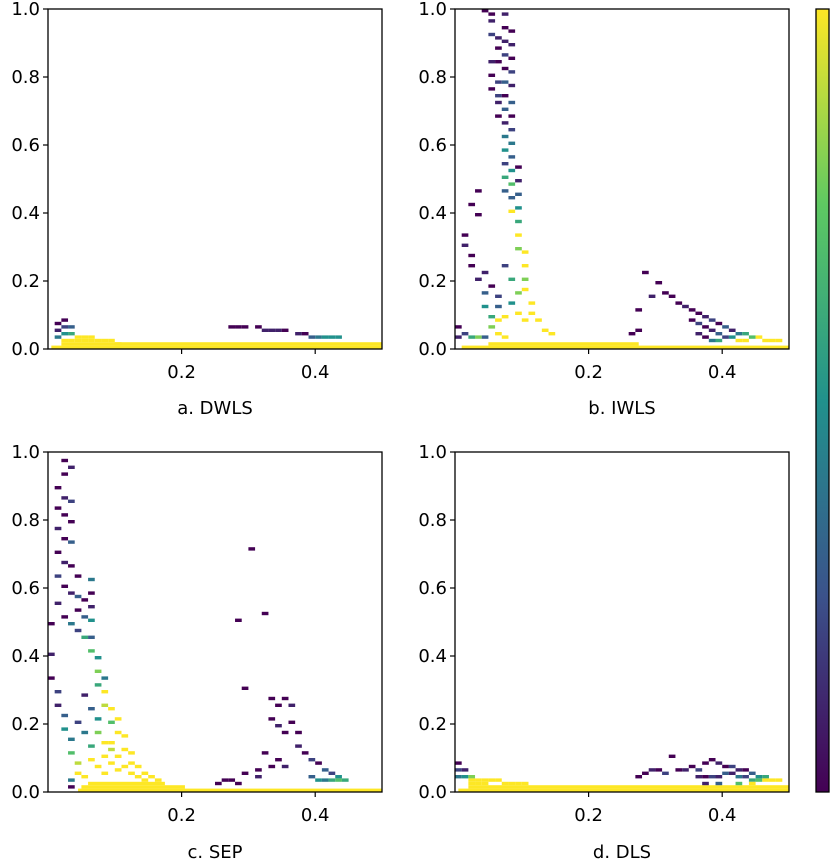  I want to click on colorbar-gradient, so click(822, 400).